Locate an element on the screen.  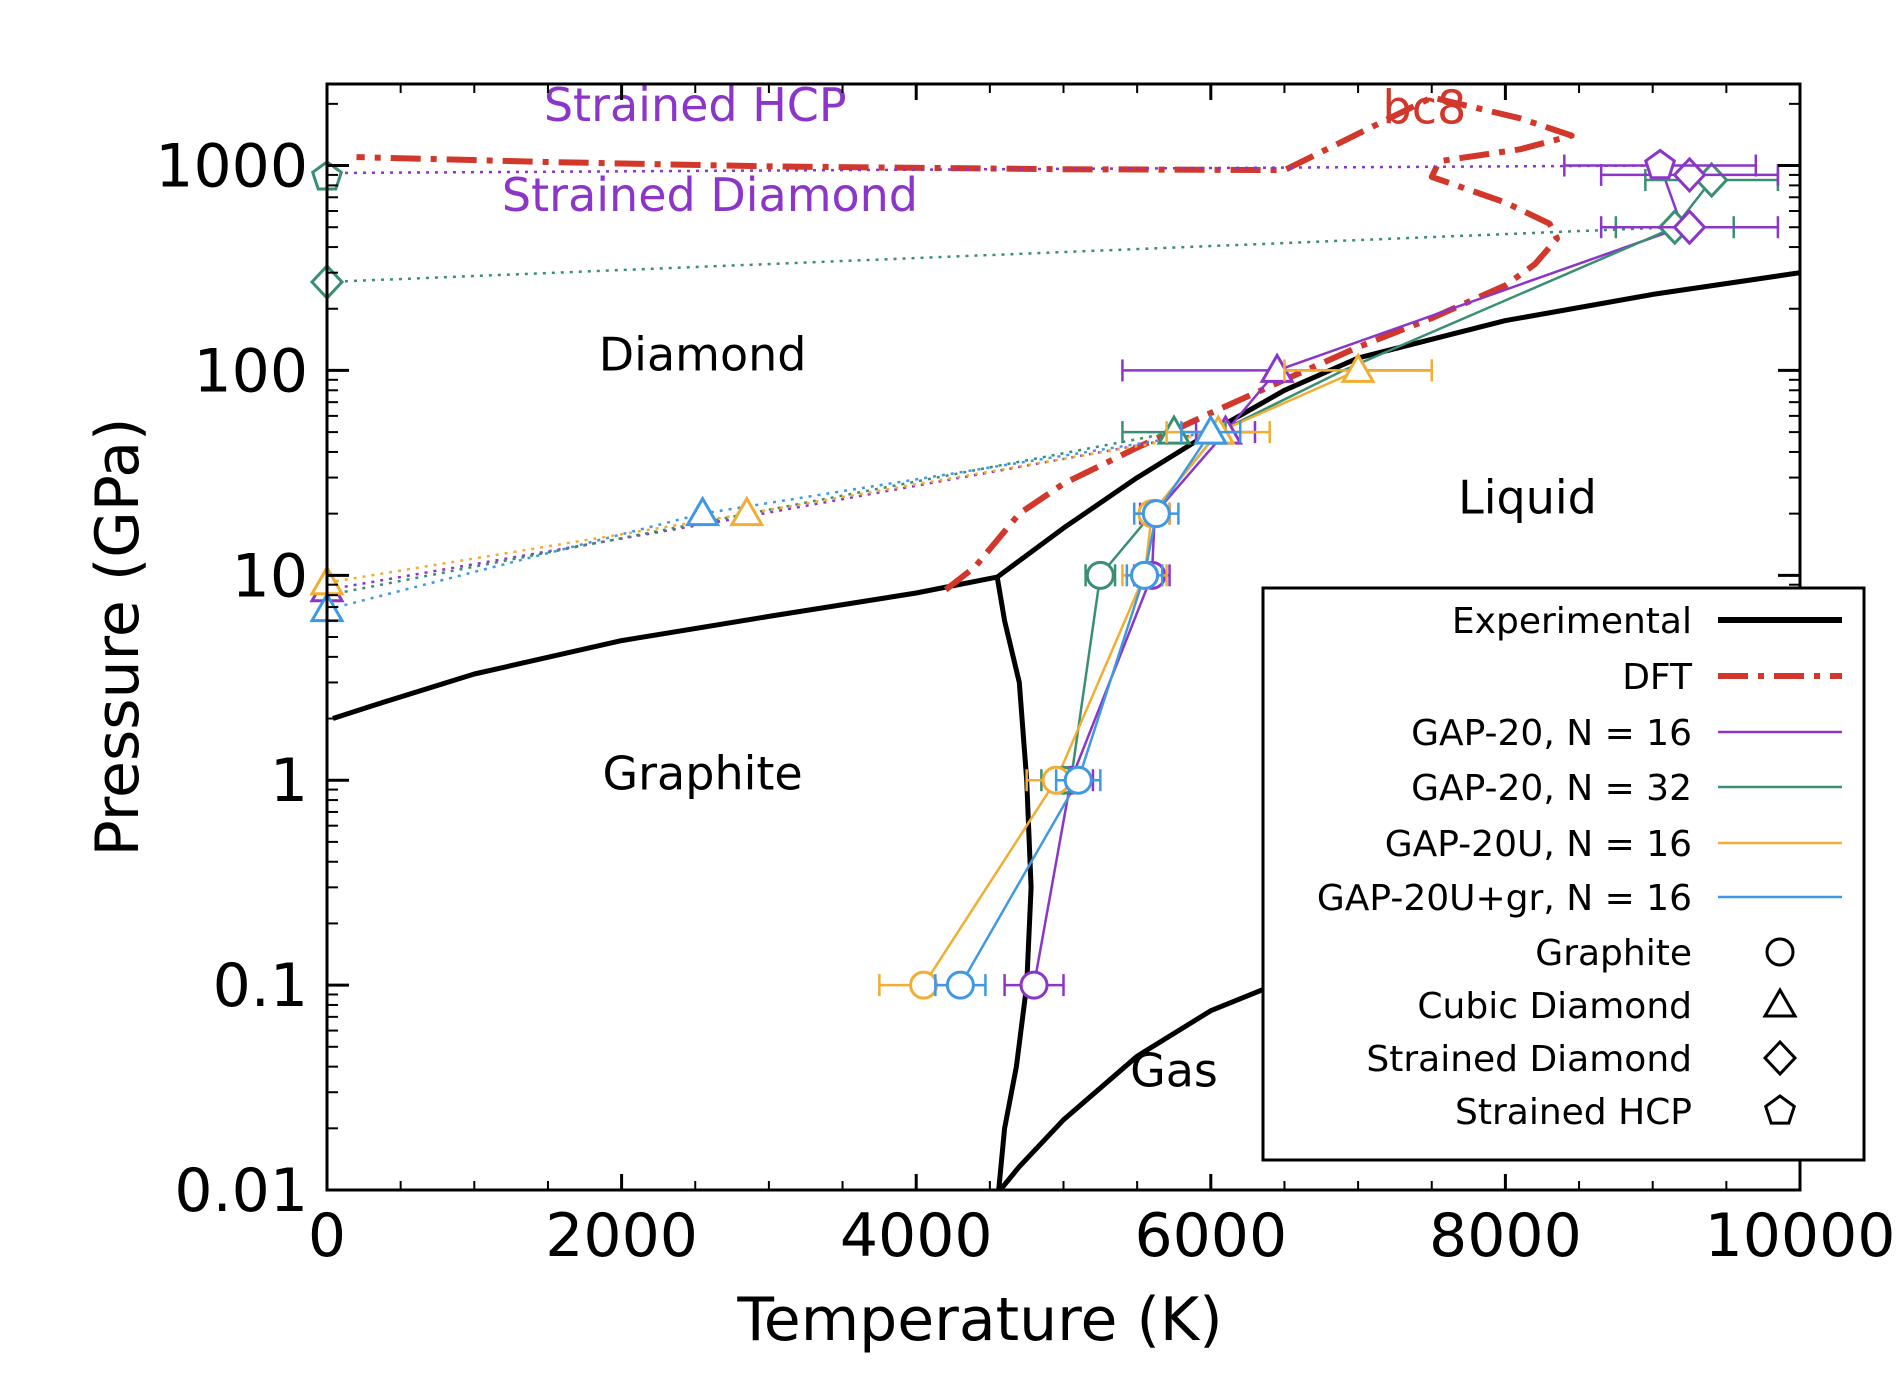
y-tick-label: 10 is located at coordinates (270, 576).